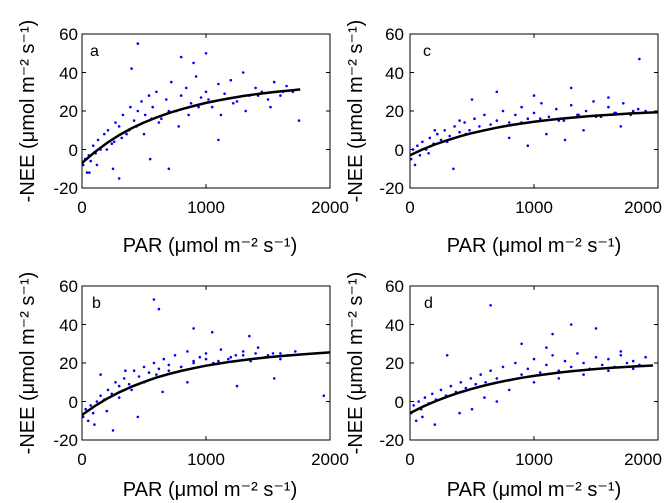 The width and height of the screenshot is (667, 503). What do you see at coordinates (534, 363) in the screenshot?
I see `panel-d-ticks` at bounding box center [534, 363].